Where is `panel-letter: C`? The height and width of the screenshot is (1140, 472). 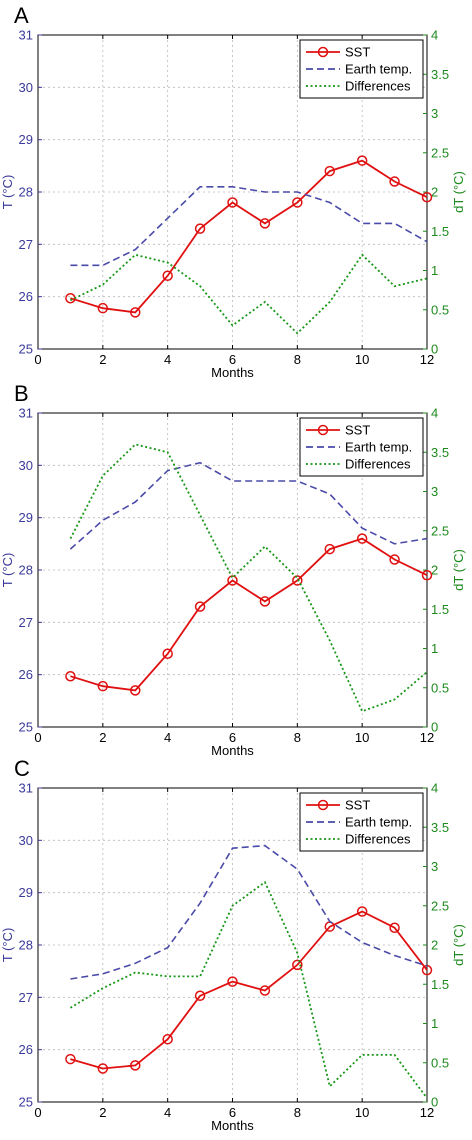 panel-letter: C is located at coordinates (22, 768).